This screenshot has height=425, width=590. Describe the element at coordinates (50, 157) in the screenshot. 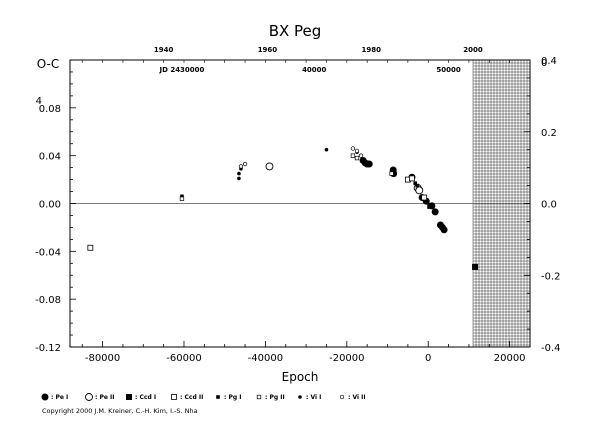

I see `y-tick-label: 0.04` at that location.